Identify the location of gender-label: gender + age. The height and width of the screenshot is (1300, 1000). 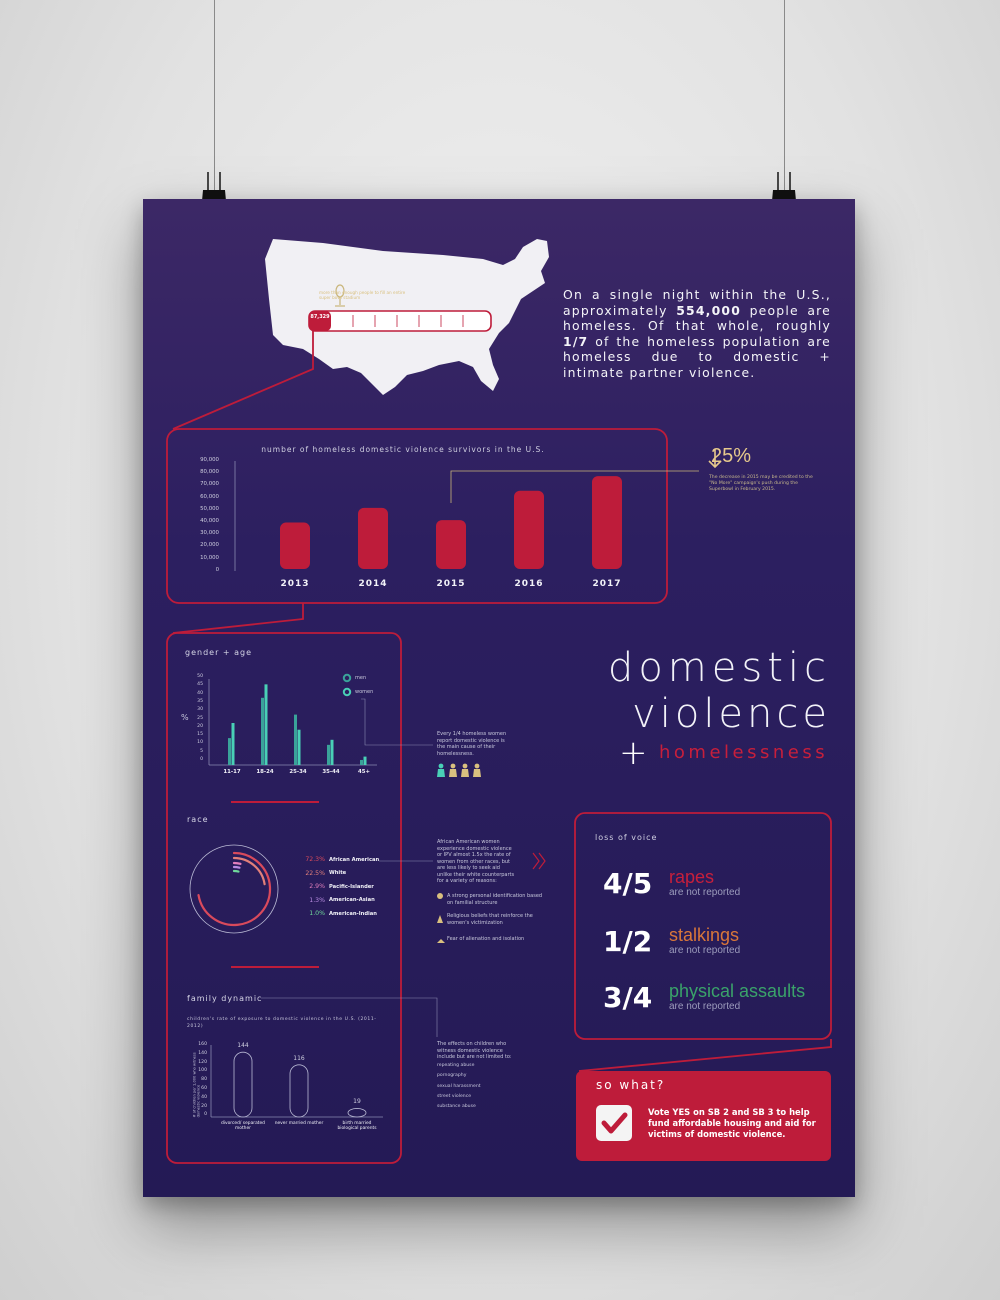
(219, 652).